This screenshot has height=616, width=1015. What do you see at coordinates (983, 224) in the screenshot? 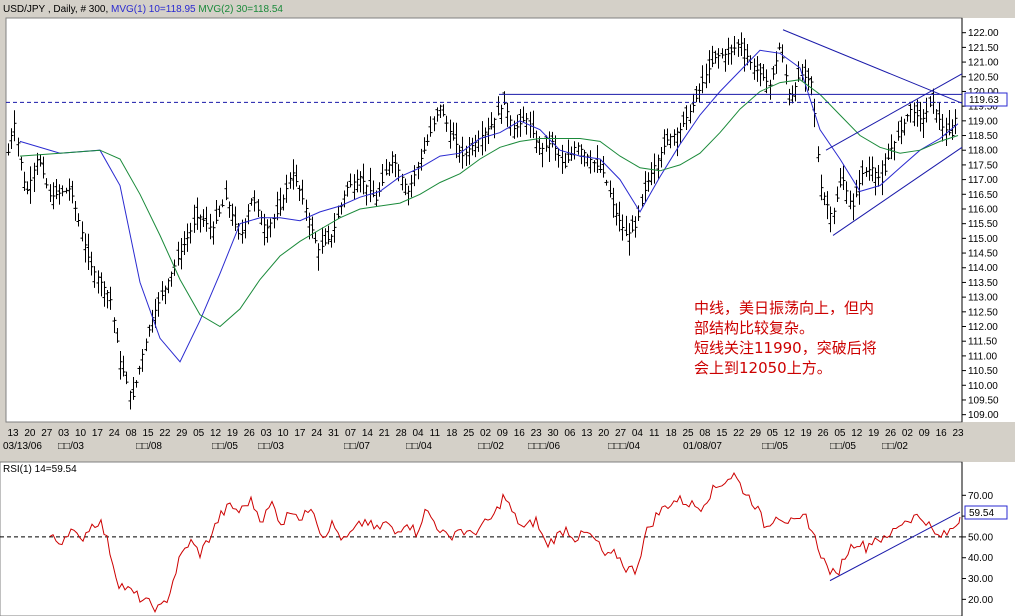
I see `price-tick-label: 115.50` at bounding box center [983, 224].